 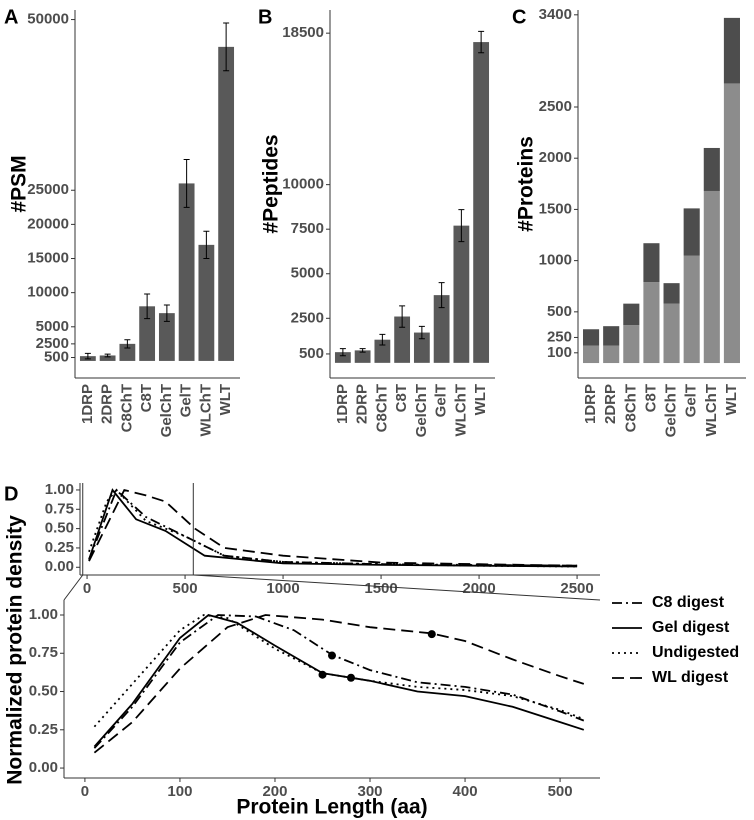 What do you see at coordinates (559, 352) in the screenshot?
I see `y-tick-label: 100` at bounding box center [559, 352].